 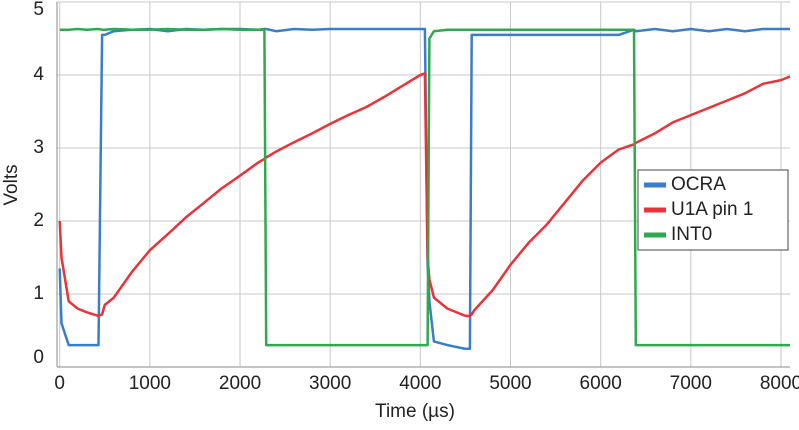 I want to click on x-tick-label: 8000, so click(x=779, y=383).